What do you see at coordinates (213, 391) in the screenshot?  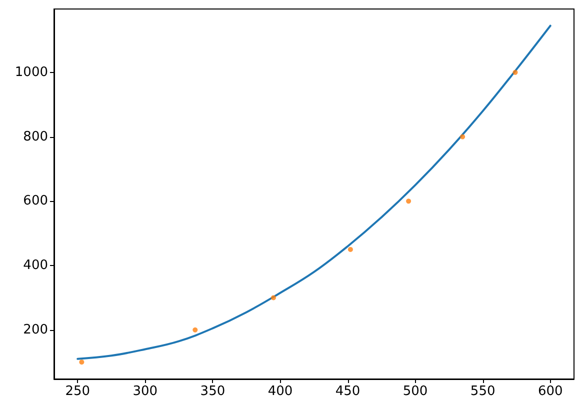 I see `x-tick-label: 350` at bounding box center [213, 391].